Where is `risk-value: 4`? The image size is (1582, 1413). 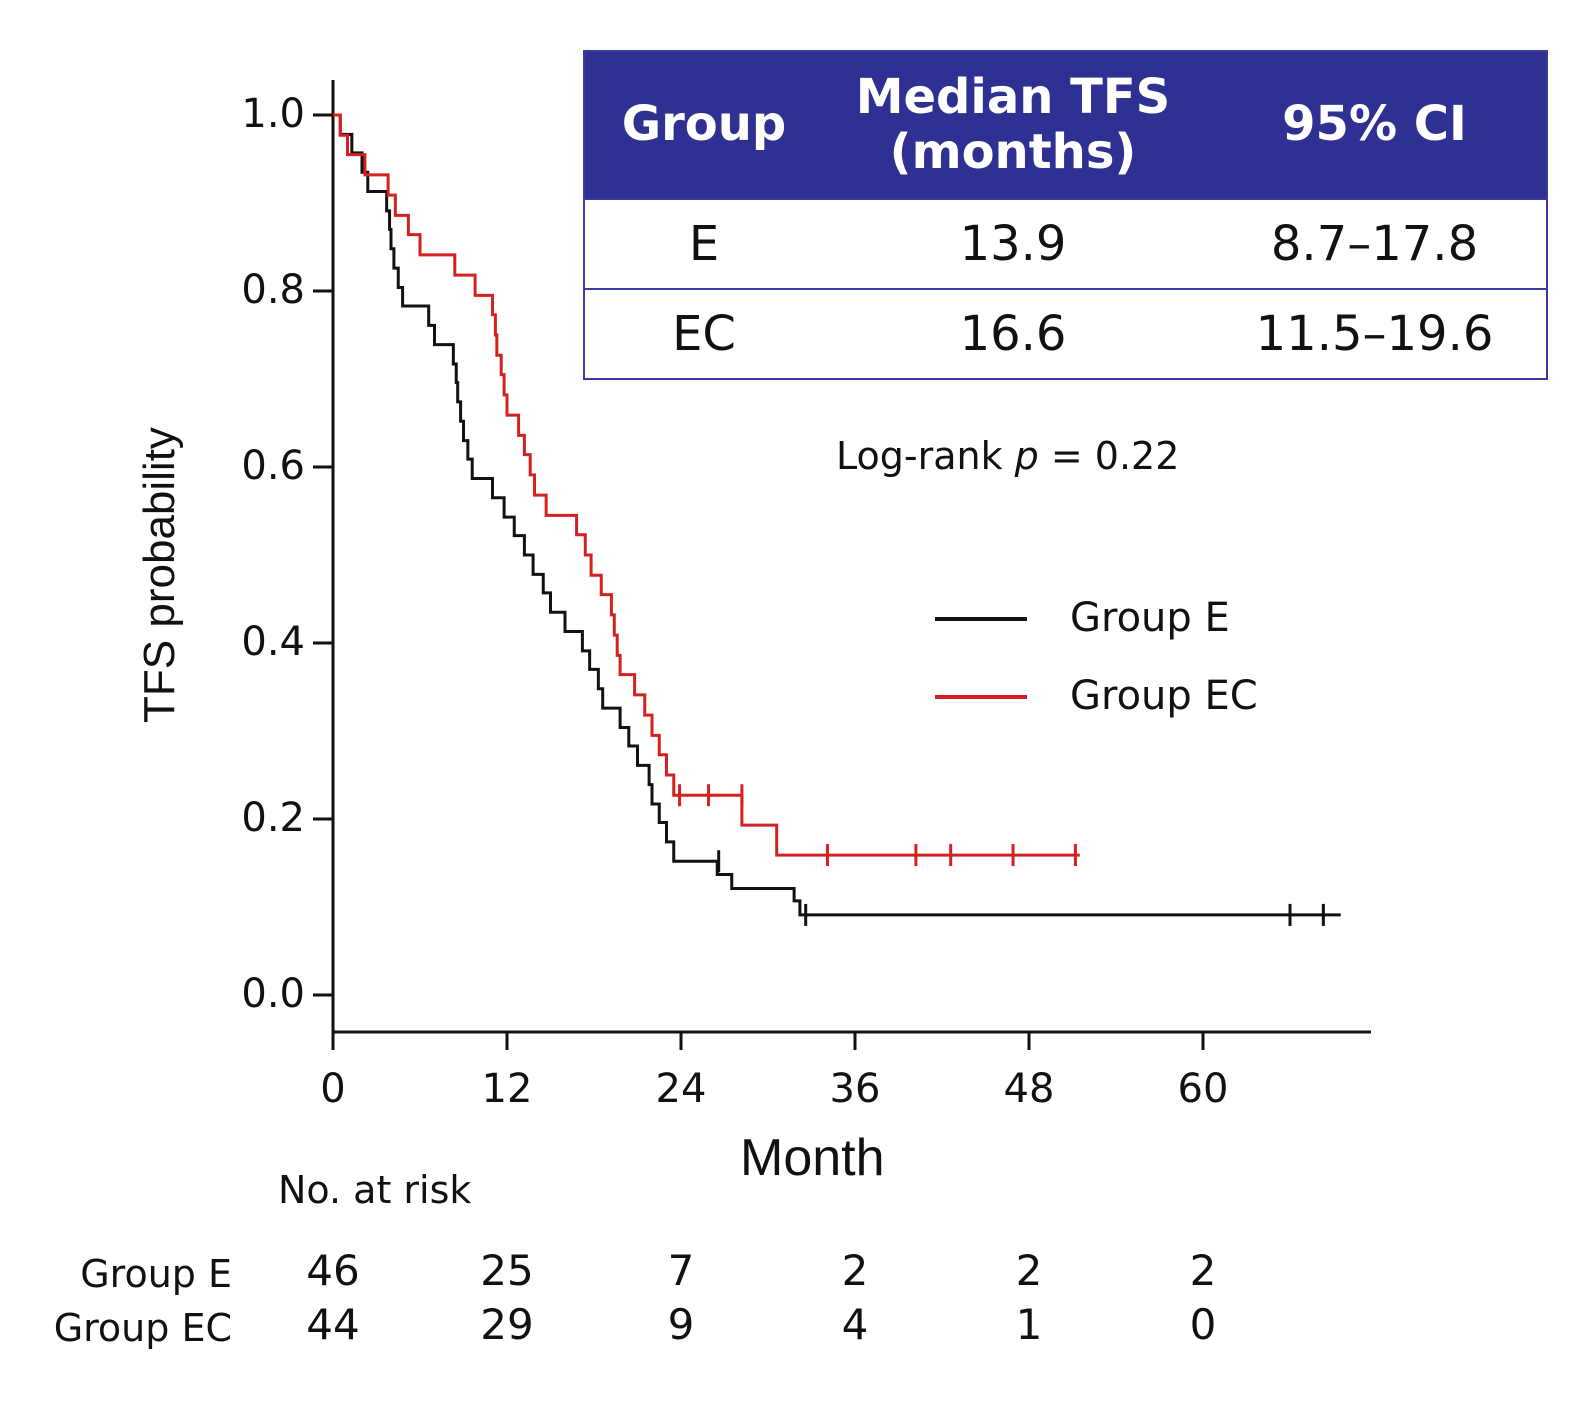
risk-value: 4 is located at coordinates (855, 1324).